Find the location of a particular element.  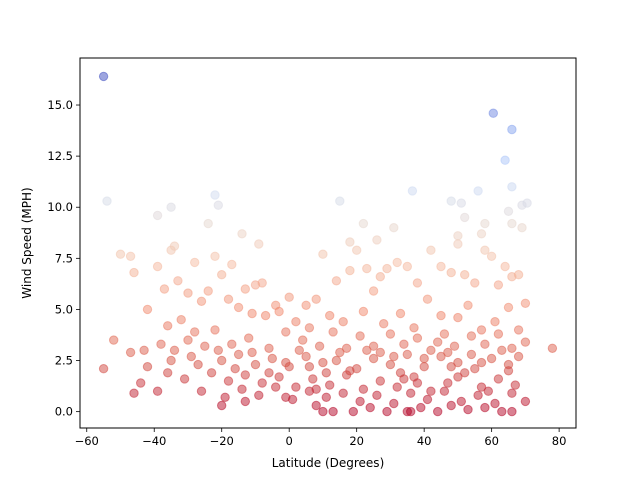

x-tick-label: 0 is located at coordinates (289, 441).